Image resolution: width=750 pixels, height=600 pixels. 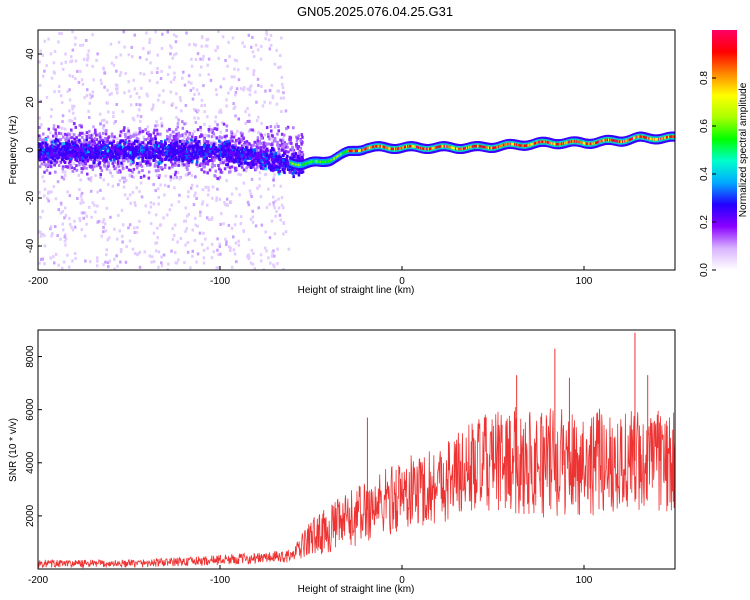 I want to click on ridge-core, so click(x=598, y=142).